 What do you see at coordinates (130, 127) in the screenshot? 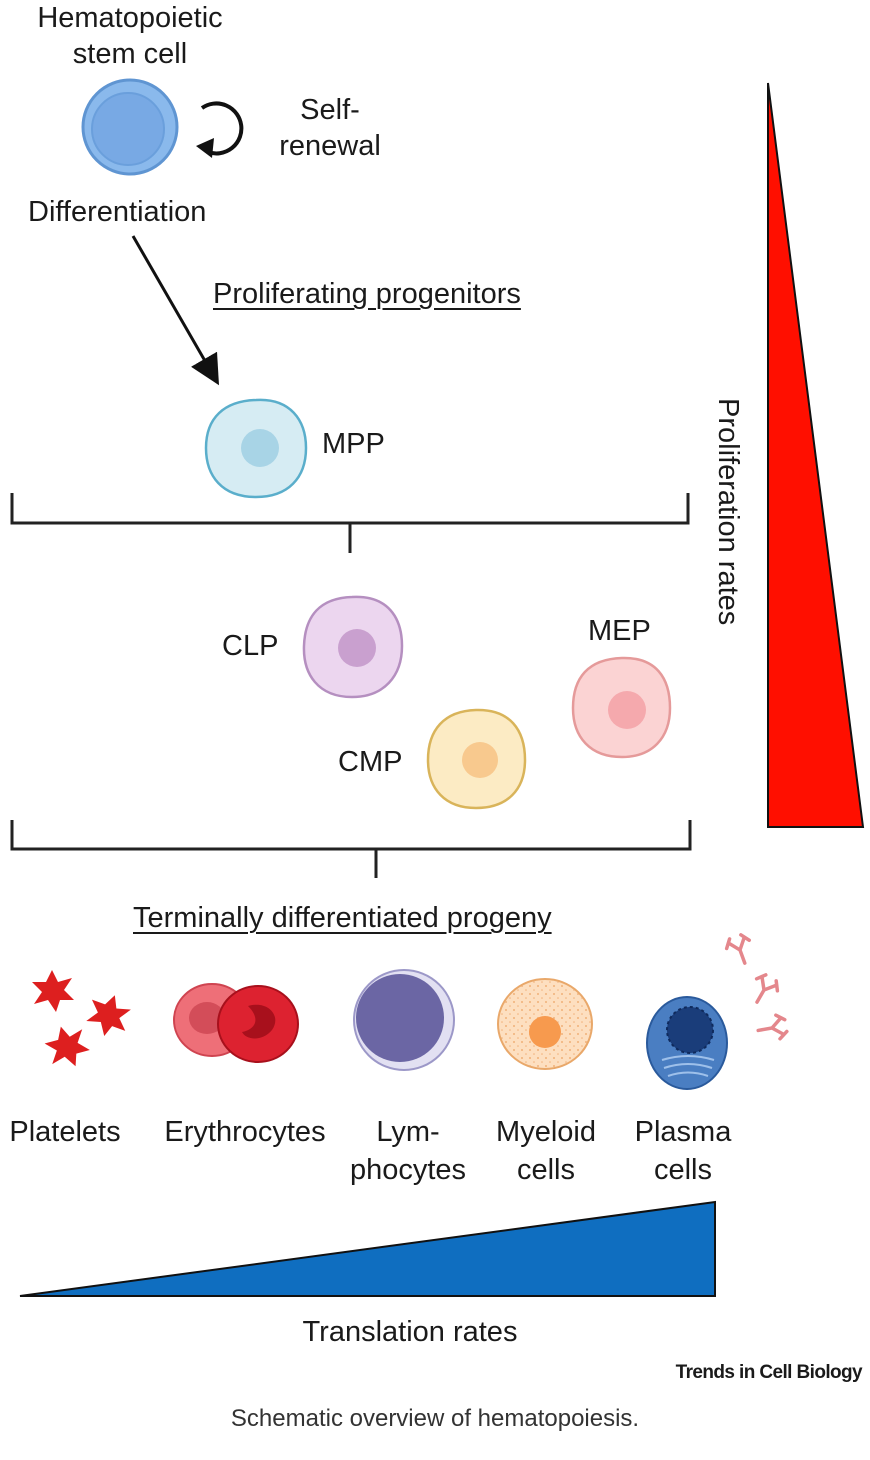
I see `stem-cell-icon` at bounding box center [130, 127].